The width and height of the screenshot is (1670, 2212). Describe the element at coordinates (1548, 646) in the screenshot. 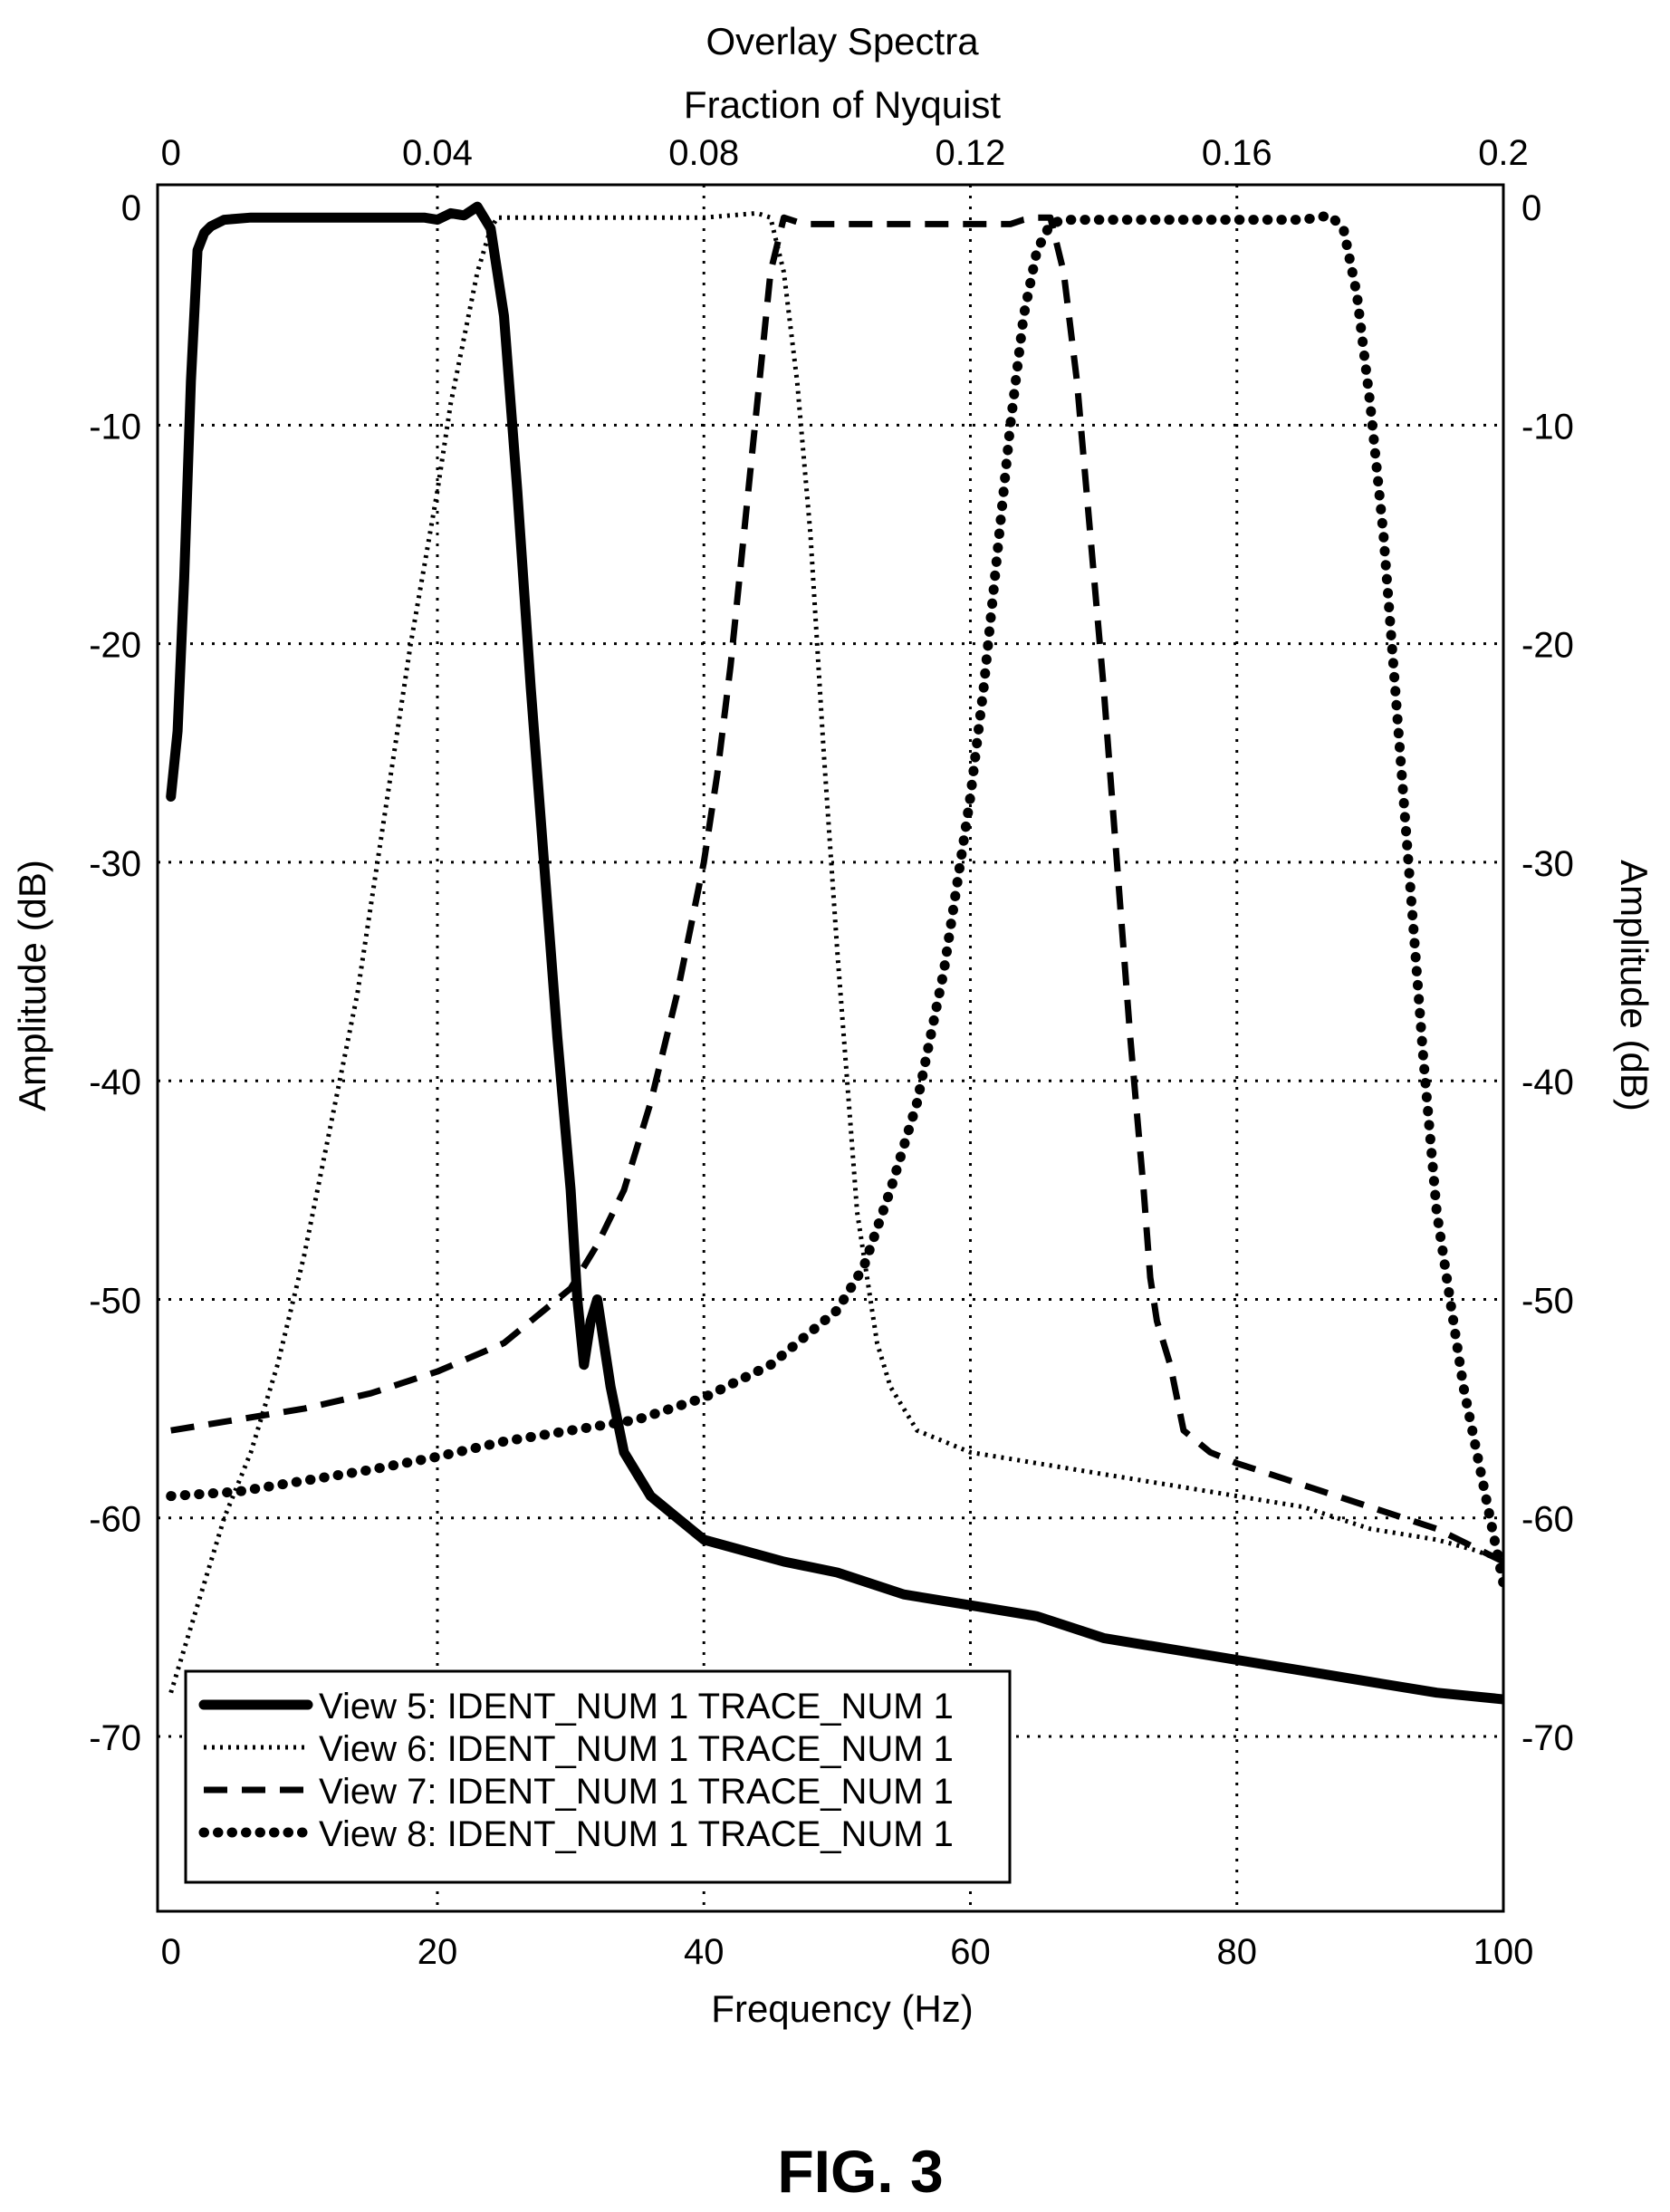

I see `y-right-tick-label: -20` at that location.